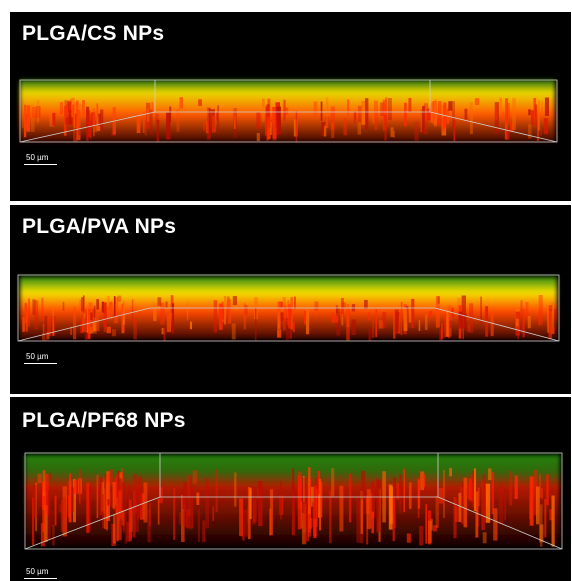 This screenshot has height=581, width=572. Describe the element at coordinates (93, 33) in the screenshot. I see `panel-title: PLGA/CS NPs` at that location.